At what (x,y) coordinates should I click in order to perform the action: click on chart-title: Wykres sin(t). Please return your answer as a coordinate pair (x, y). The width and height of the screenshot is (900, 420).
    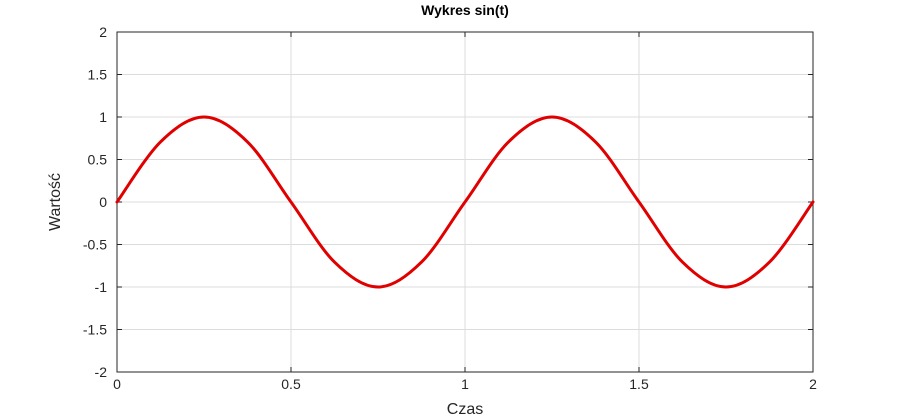
    Looking at the image, I should click on (465, 10).